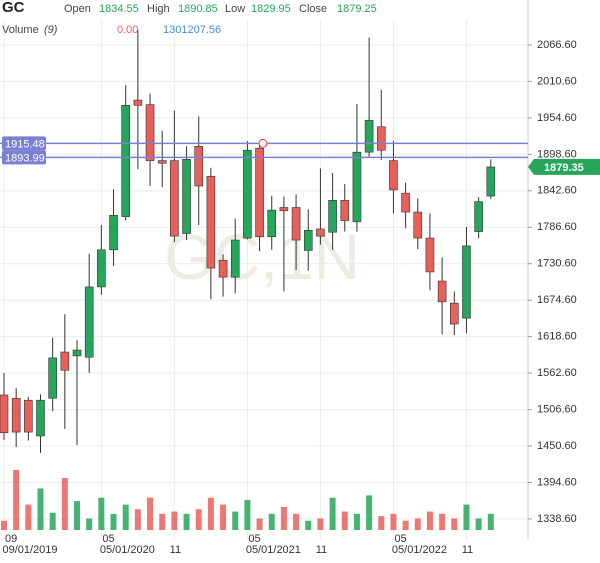  What do you see at coordinates (51, 30) in the screenshot?
I see `legend-label: (9)` at bounding box center [51, 30].